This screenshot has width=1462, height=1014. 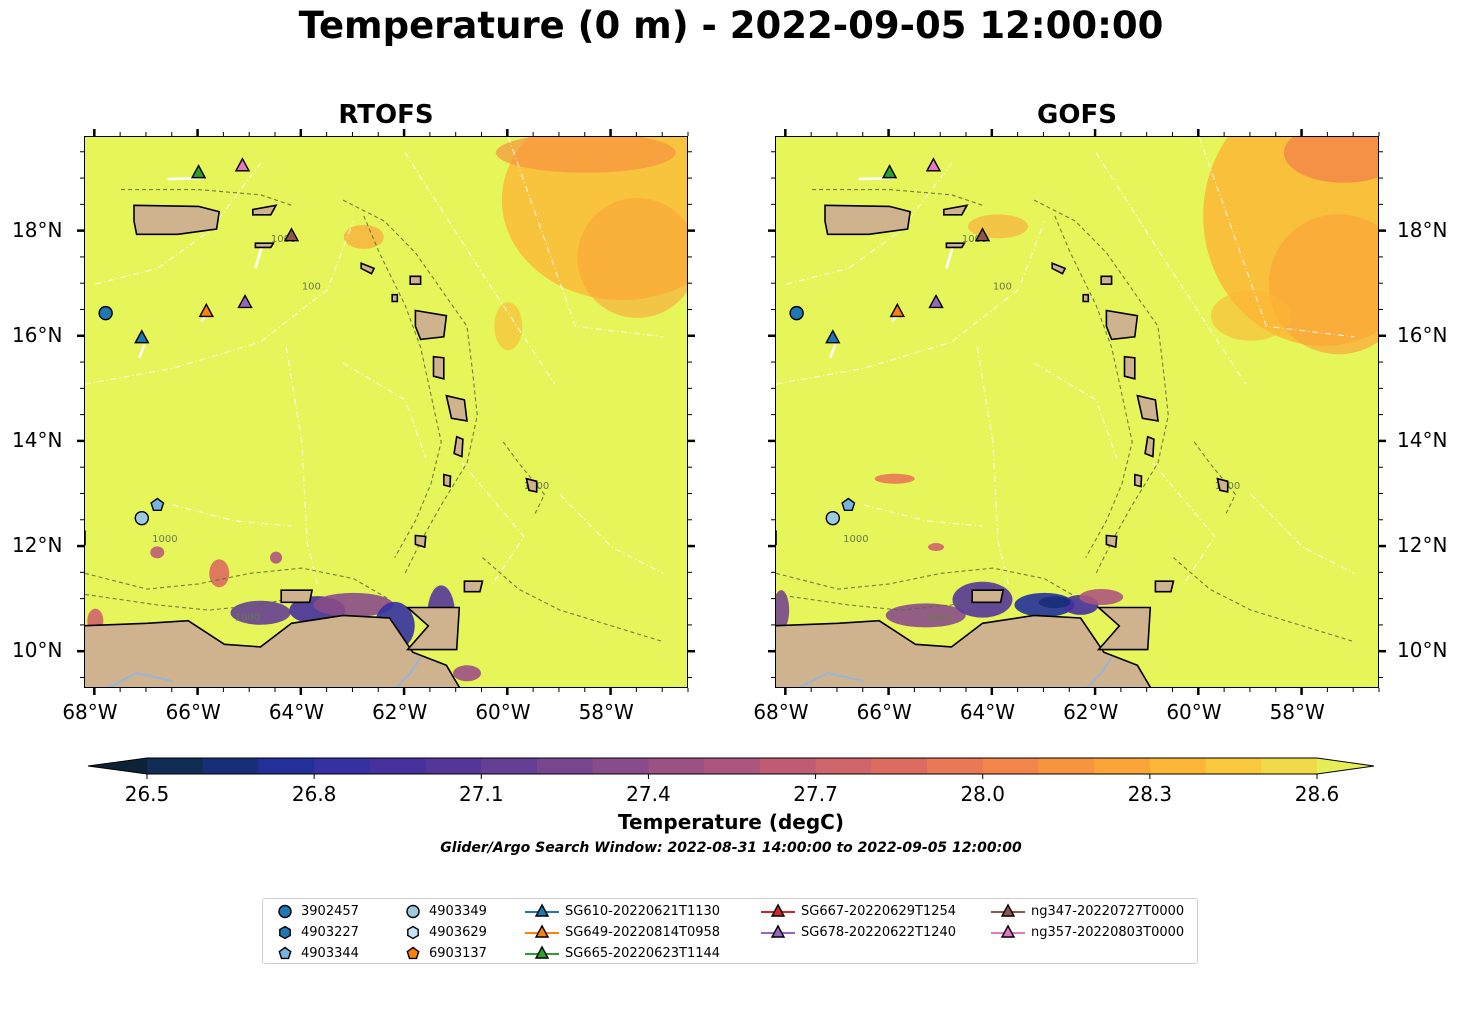 What do you see at coordinates (481, 794) in the screenshot?
I see `colorbar-tick-label: 27.1` at bounding box center [481, 794].